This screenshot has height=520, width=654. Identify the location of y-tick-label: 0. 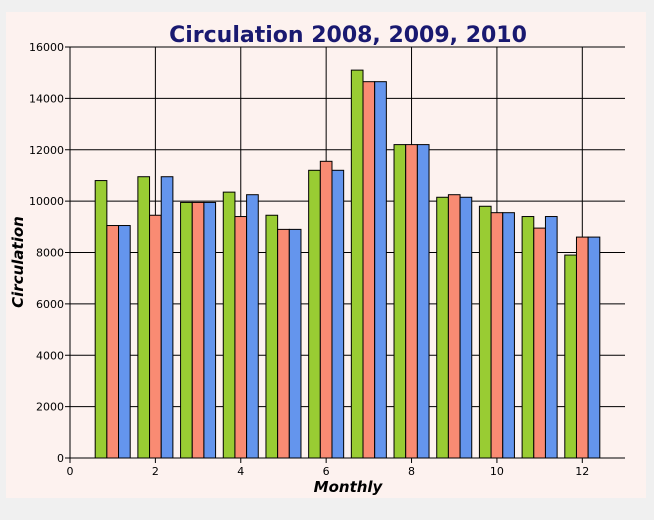
(60, 458).